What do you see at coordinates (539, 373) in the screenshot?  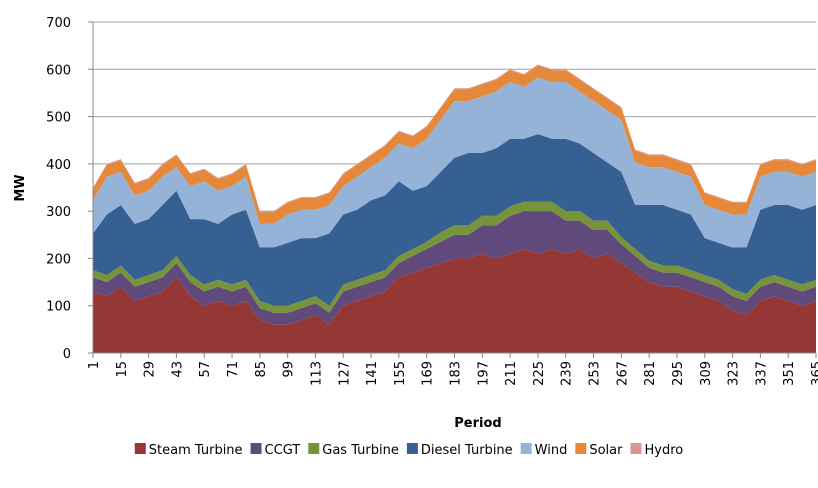 I see `x-tick-label: 225` at bounding box center [539, 373].